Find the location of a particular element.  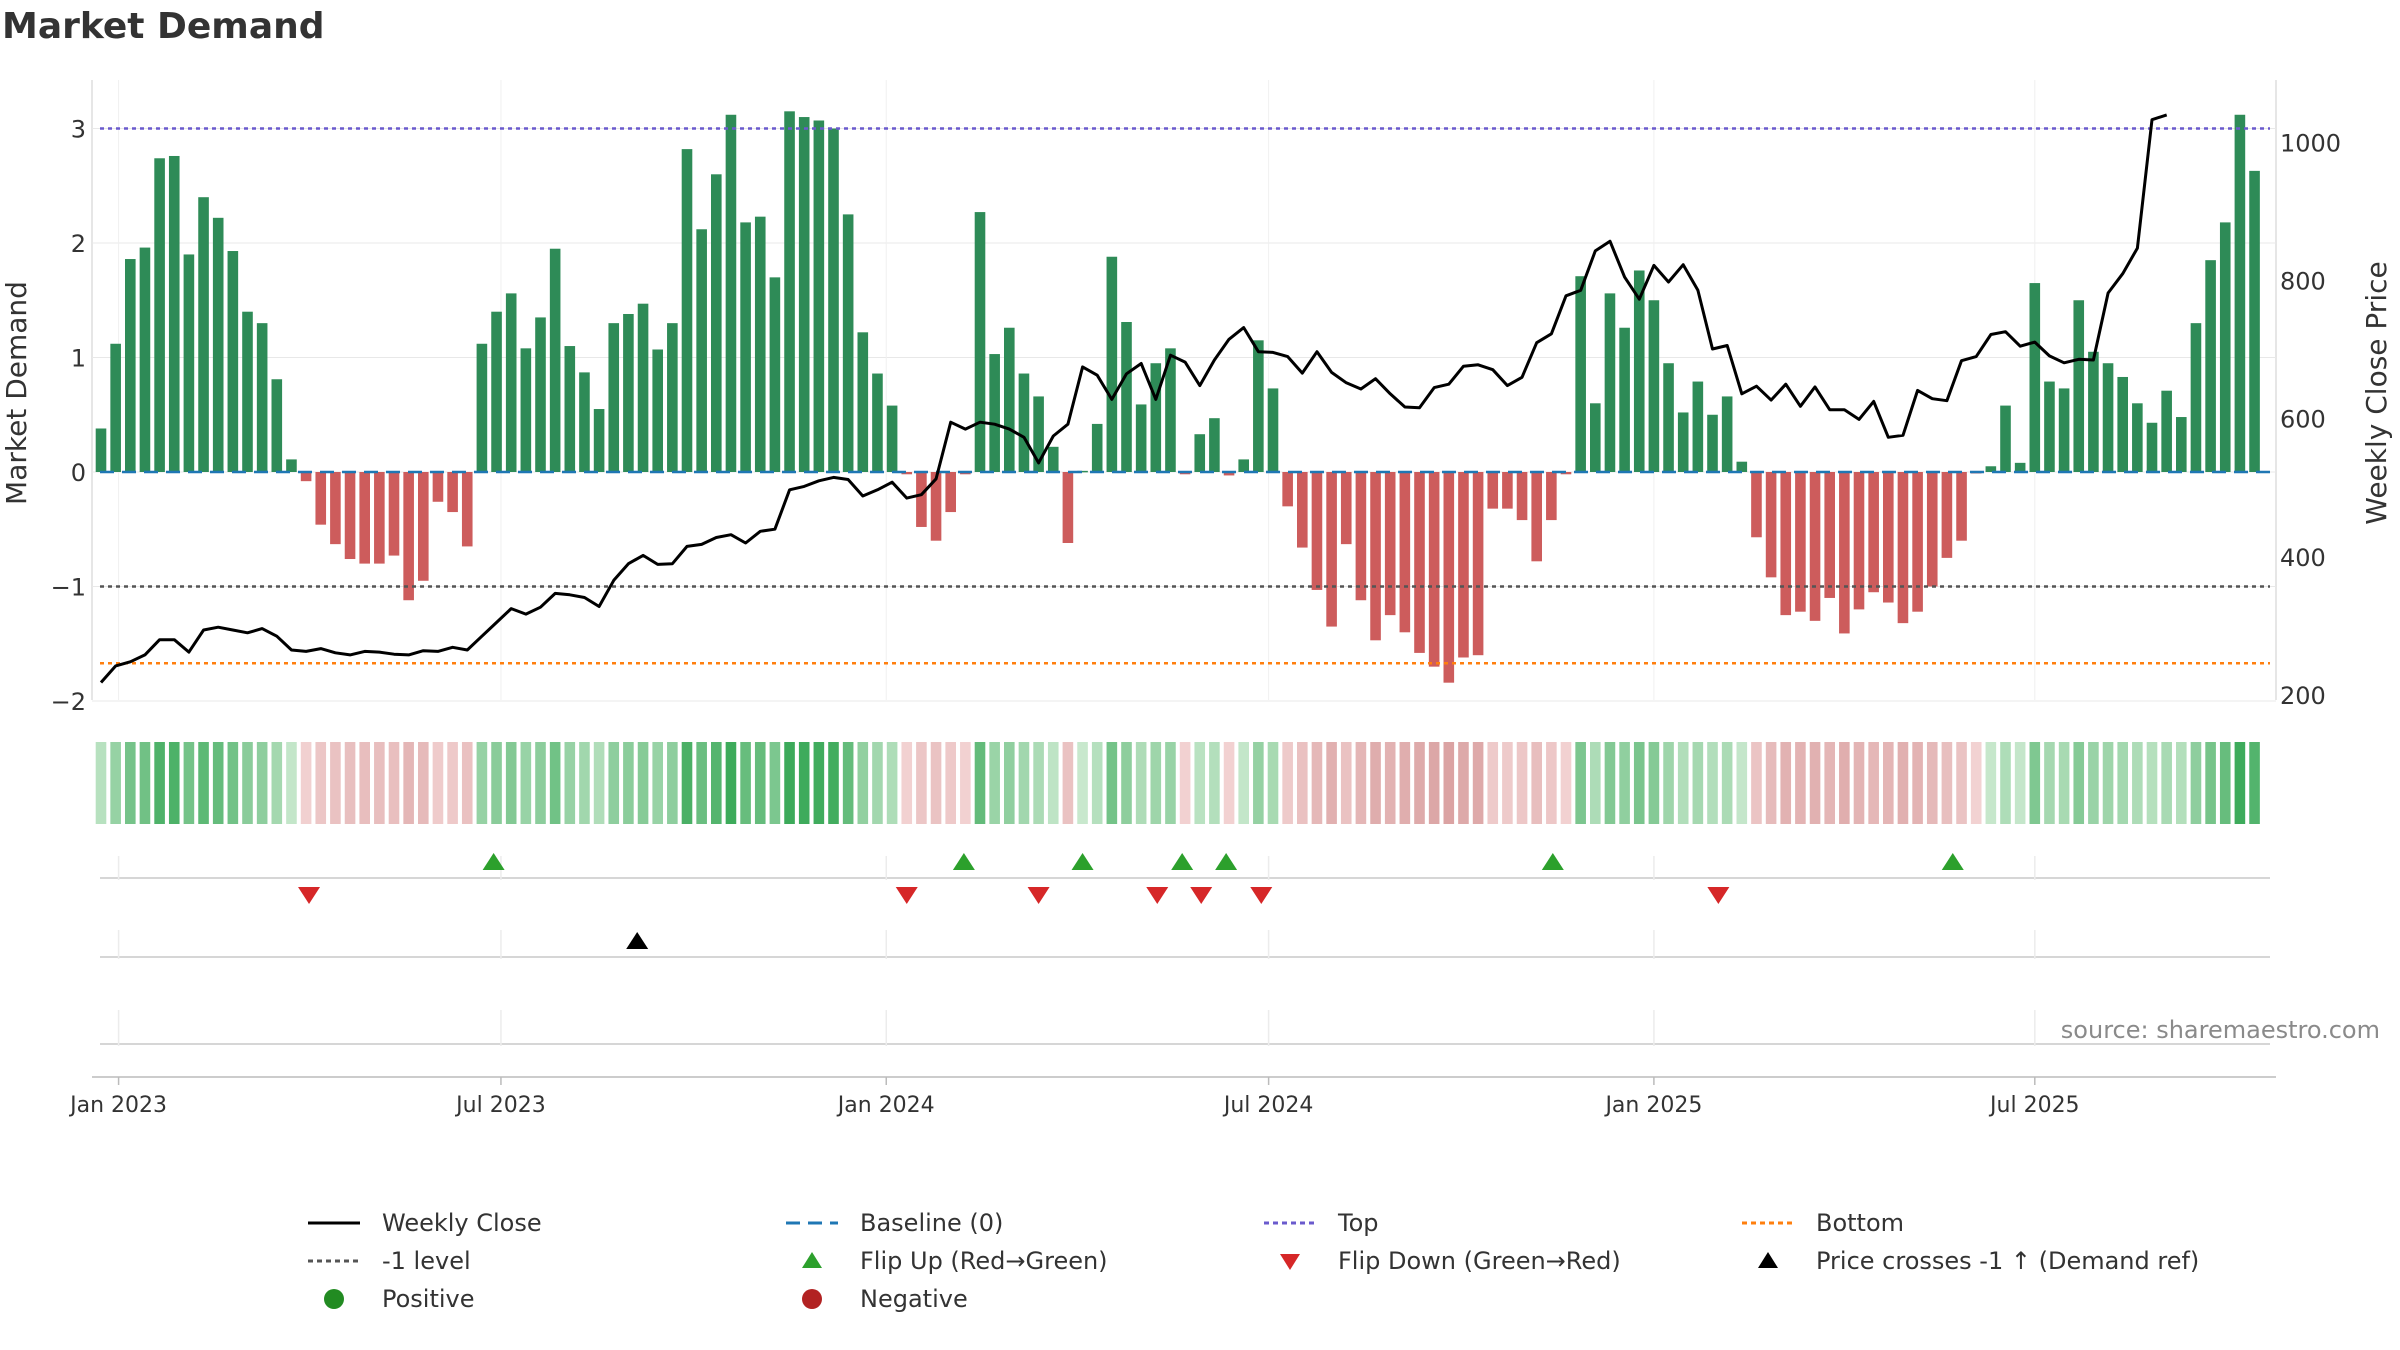

legend-item-flip-down: Flip Down (Green→Red) is located at coordinates (1495, 1261).